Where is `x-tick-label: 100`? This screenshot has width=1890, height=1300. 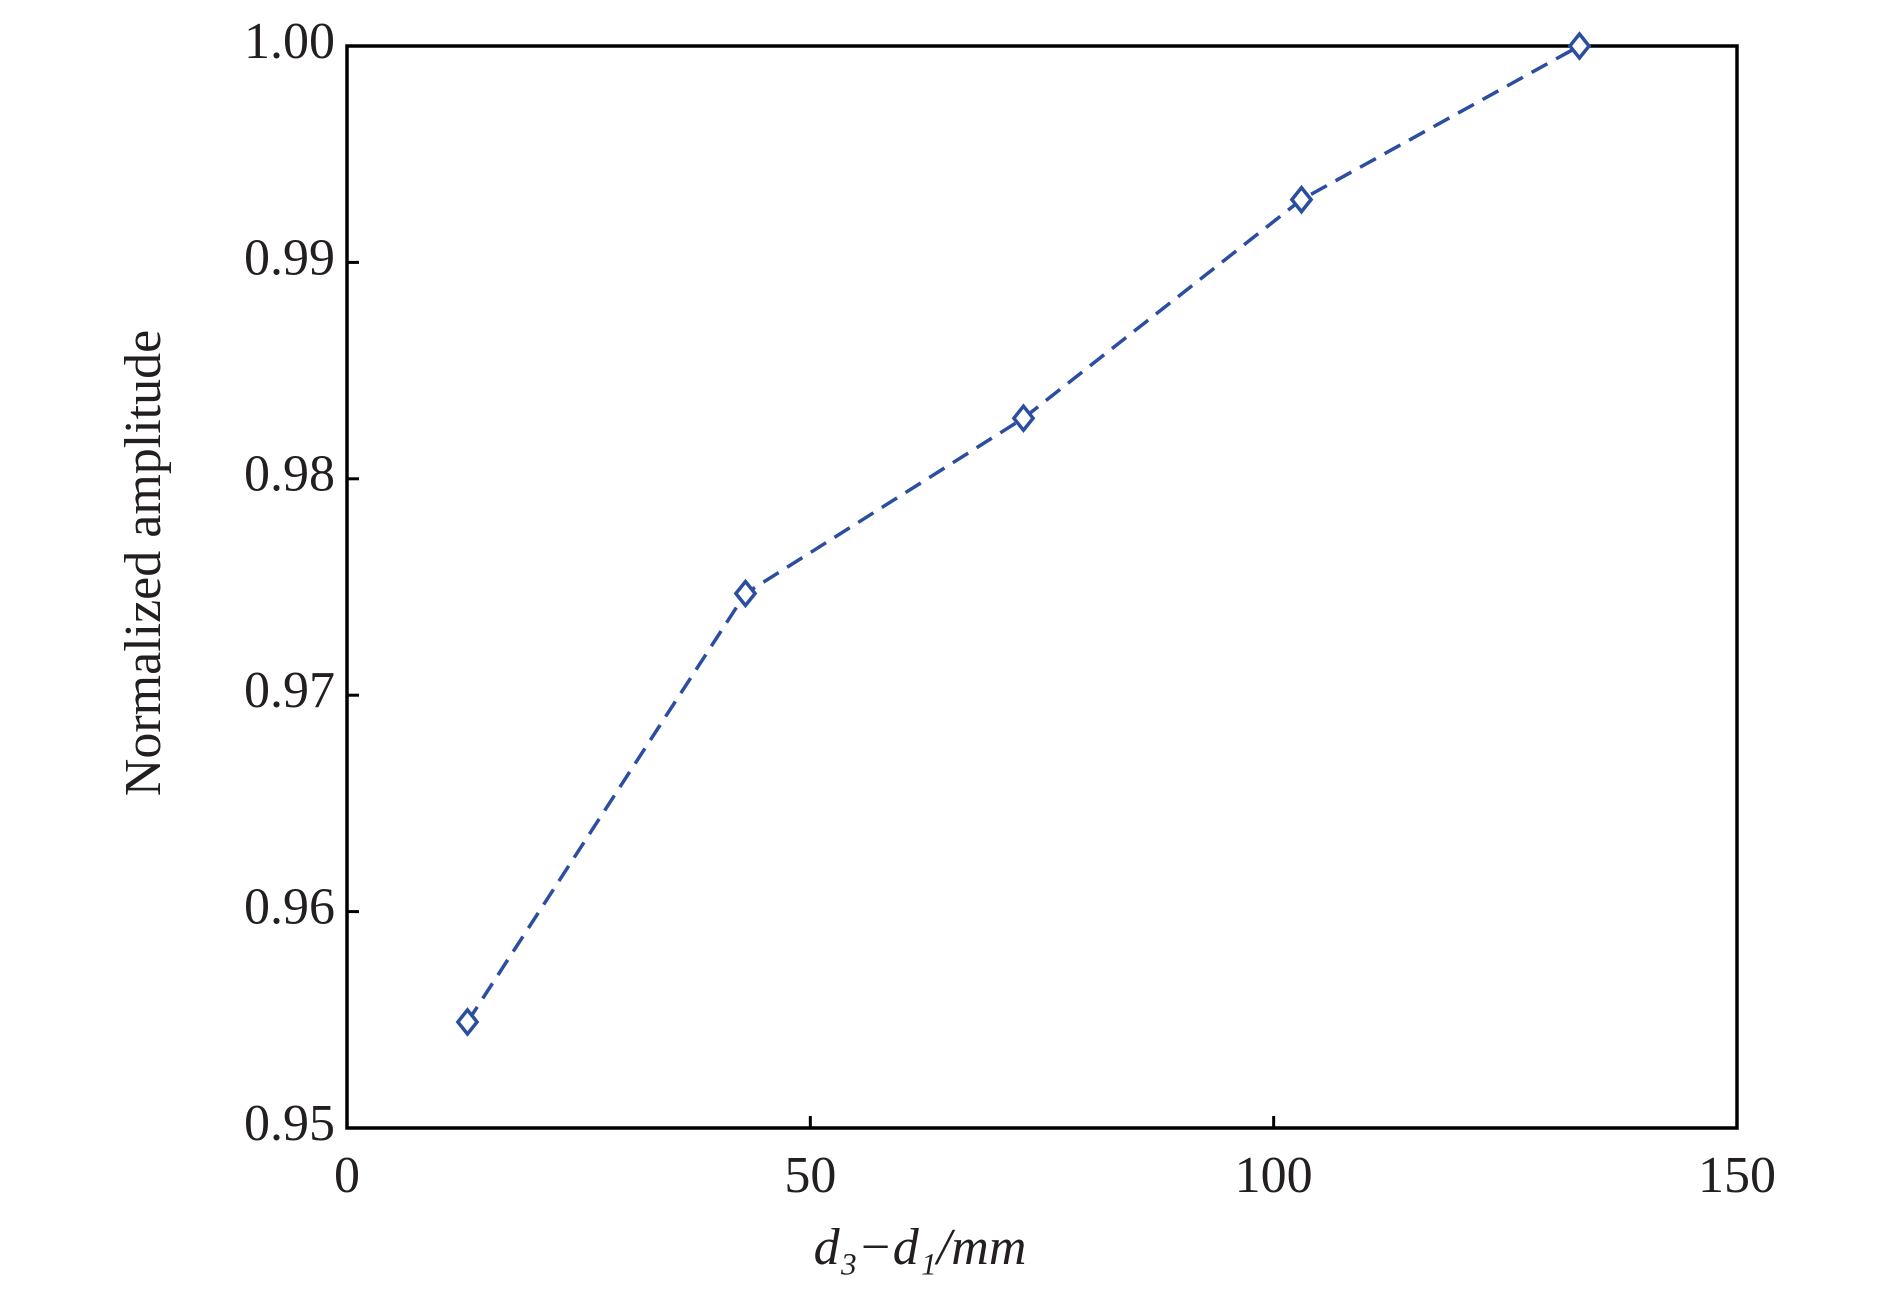 x-tick-label: 100 is located at coordinates (1274, 1175).